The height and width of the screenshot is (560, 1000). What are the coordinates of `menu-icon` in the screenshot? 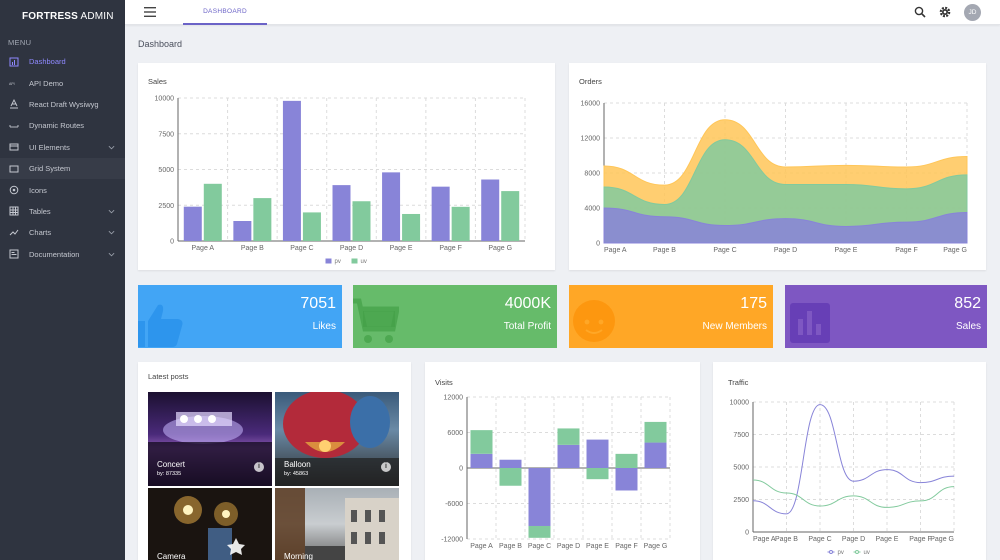 It's located at (150, 12).